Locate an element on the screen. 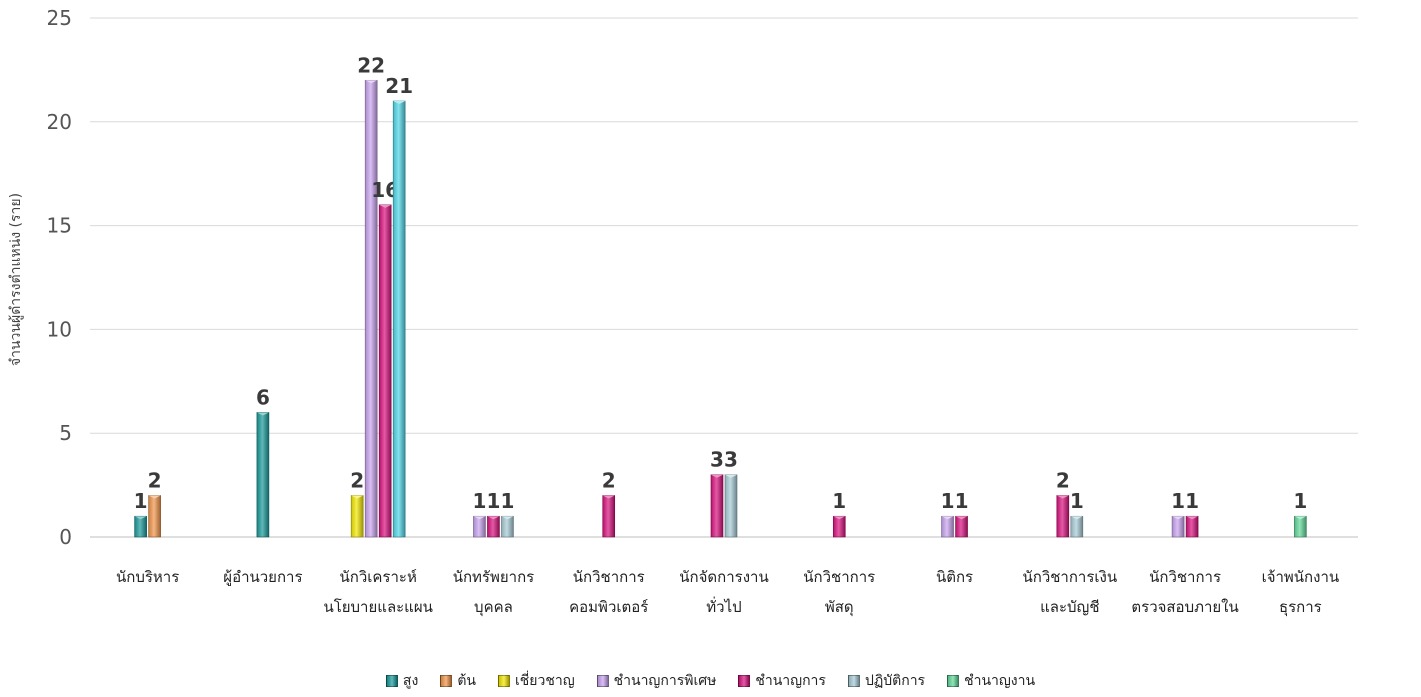  legend-item: ต้น is located at coordinates (458, 681).